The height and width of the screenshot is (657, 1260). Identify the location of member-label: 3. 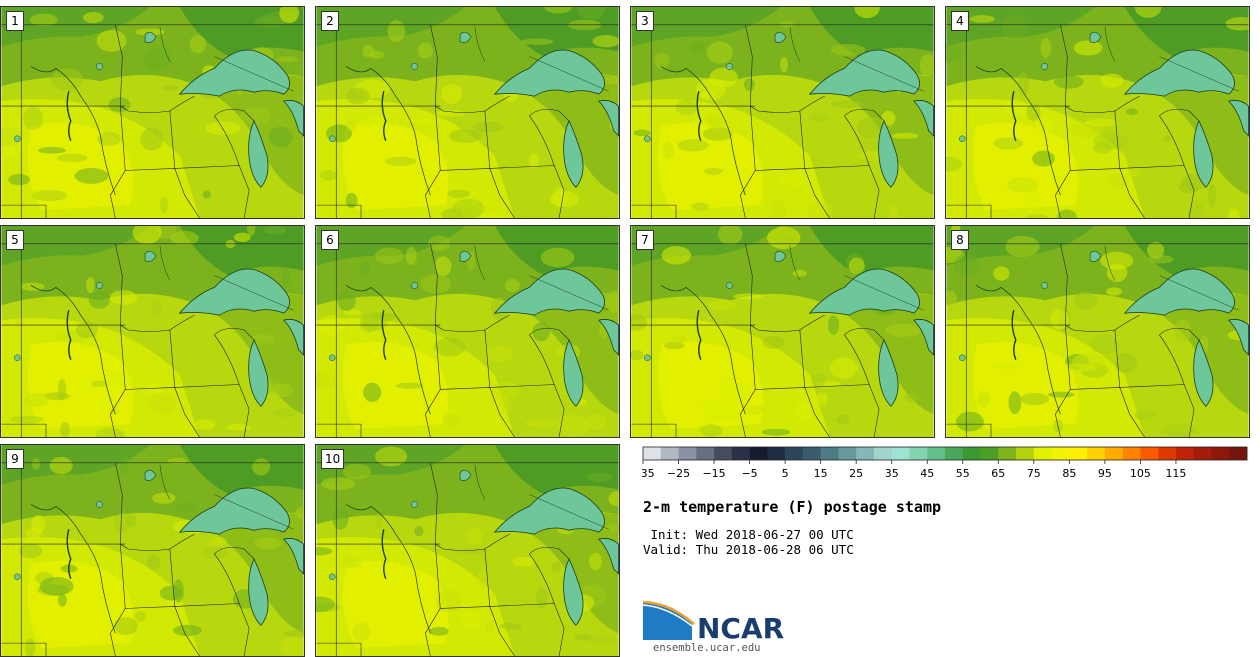
(645, 21).